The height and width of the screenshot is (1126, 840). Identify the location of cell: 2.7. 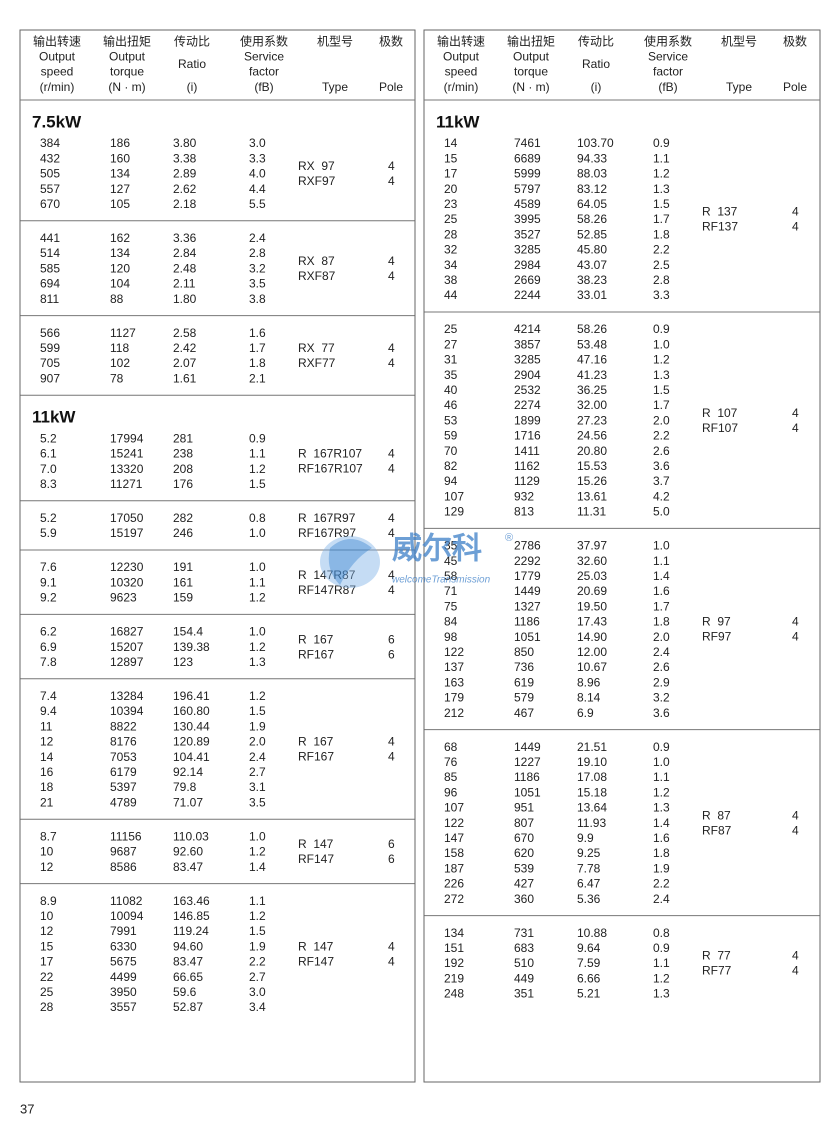
(257, 772).